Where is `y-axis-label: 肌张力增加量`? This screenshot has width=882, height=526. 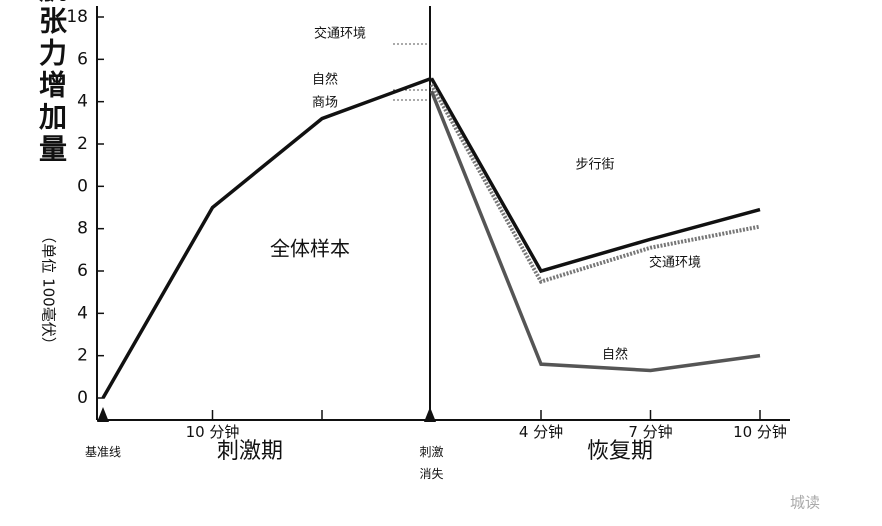 y-axis-label: 肌张力增加量 is located at coordinates (51, 83).